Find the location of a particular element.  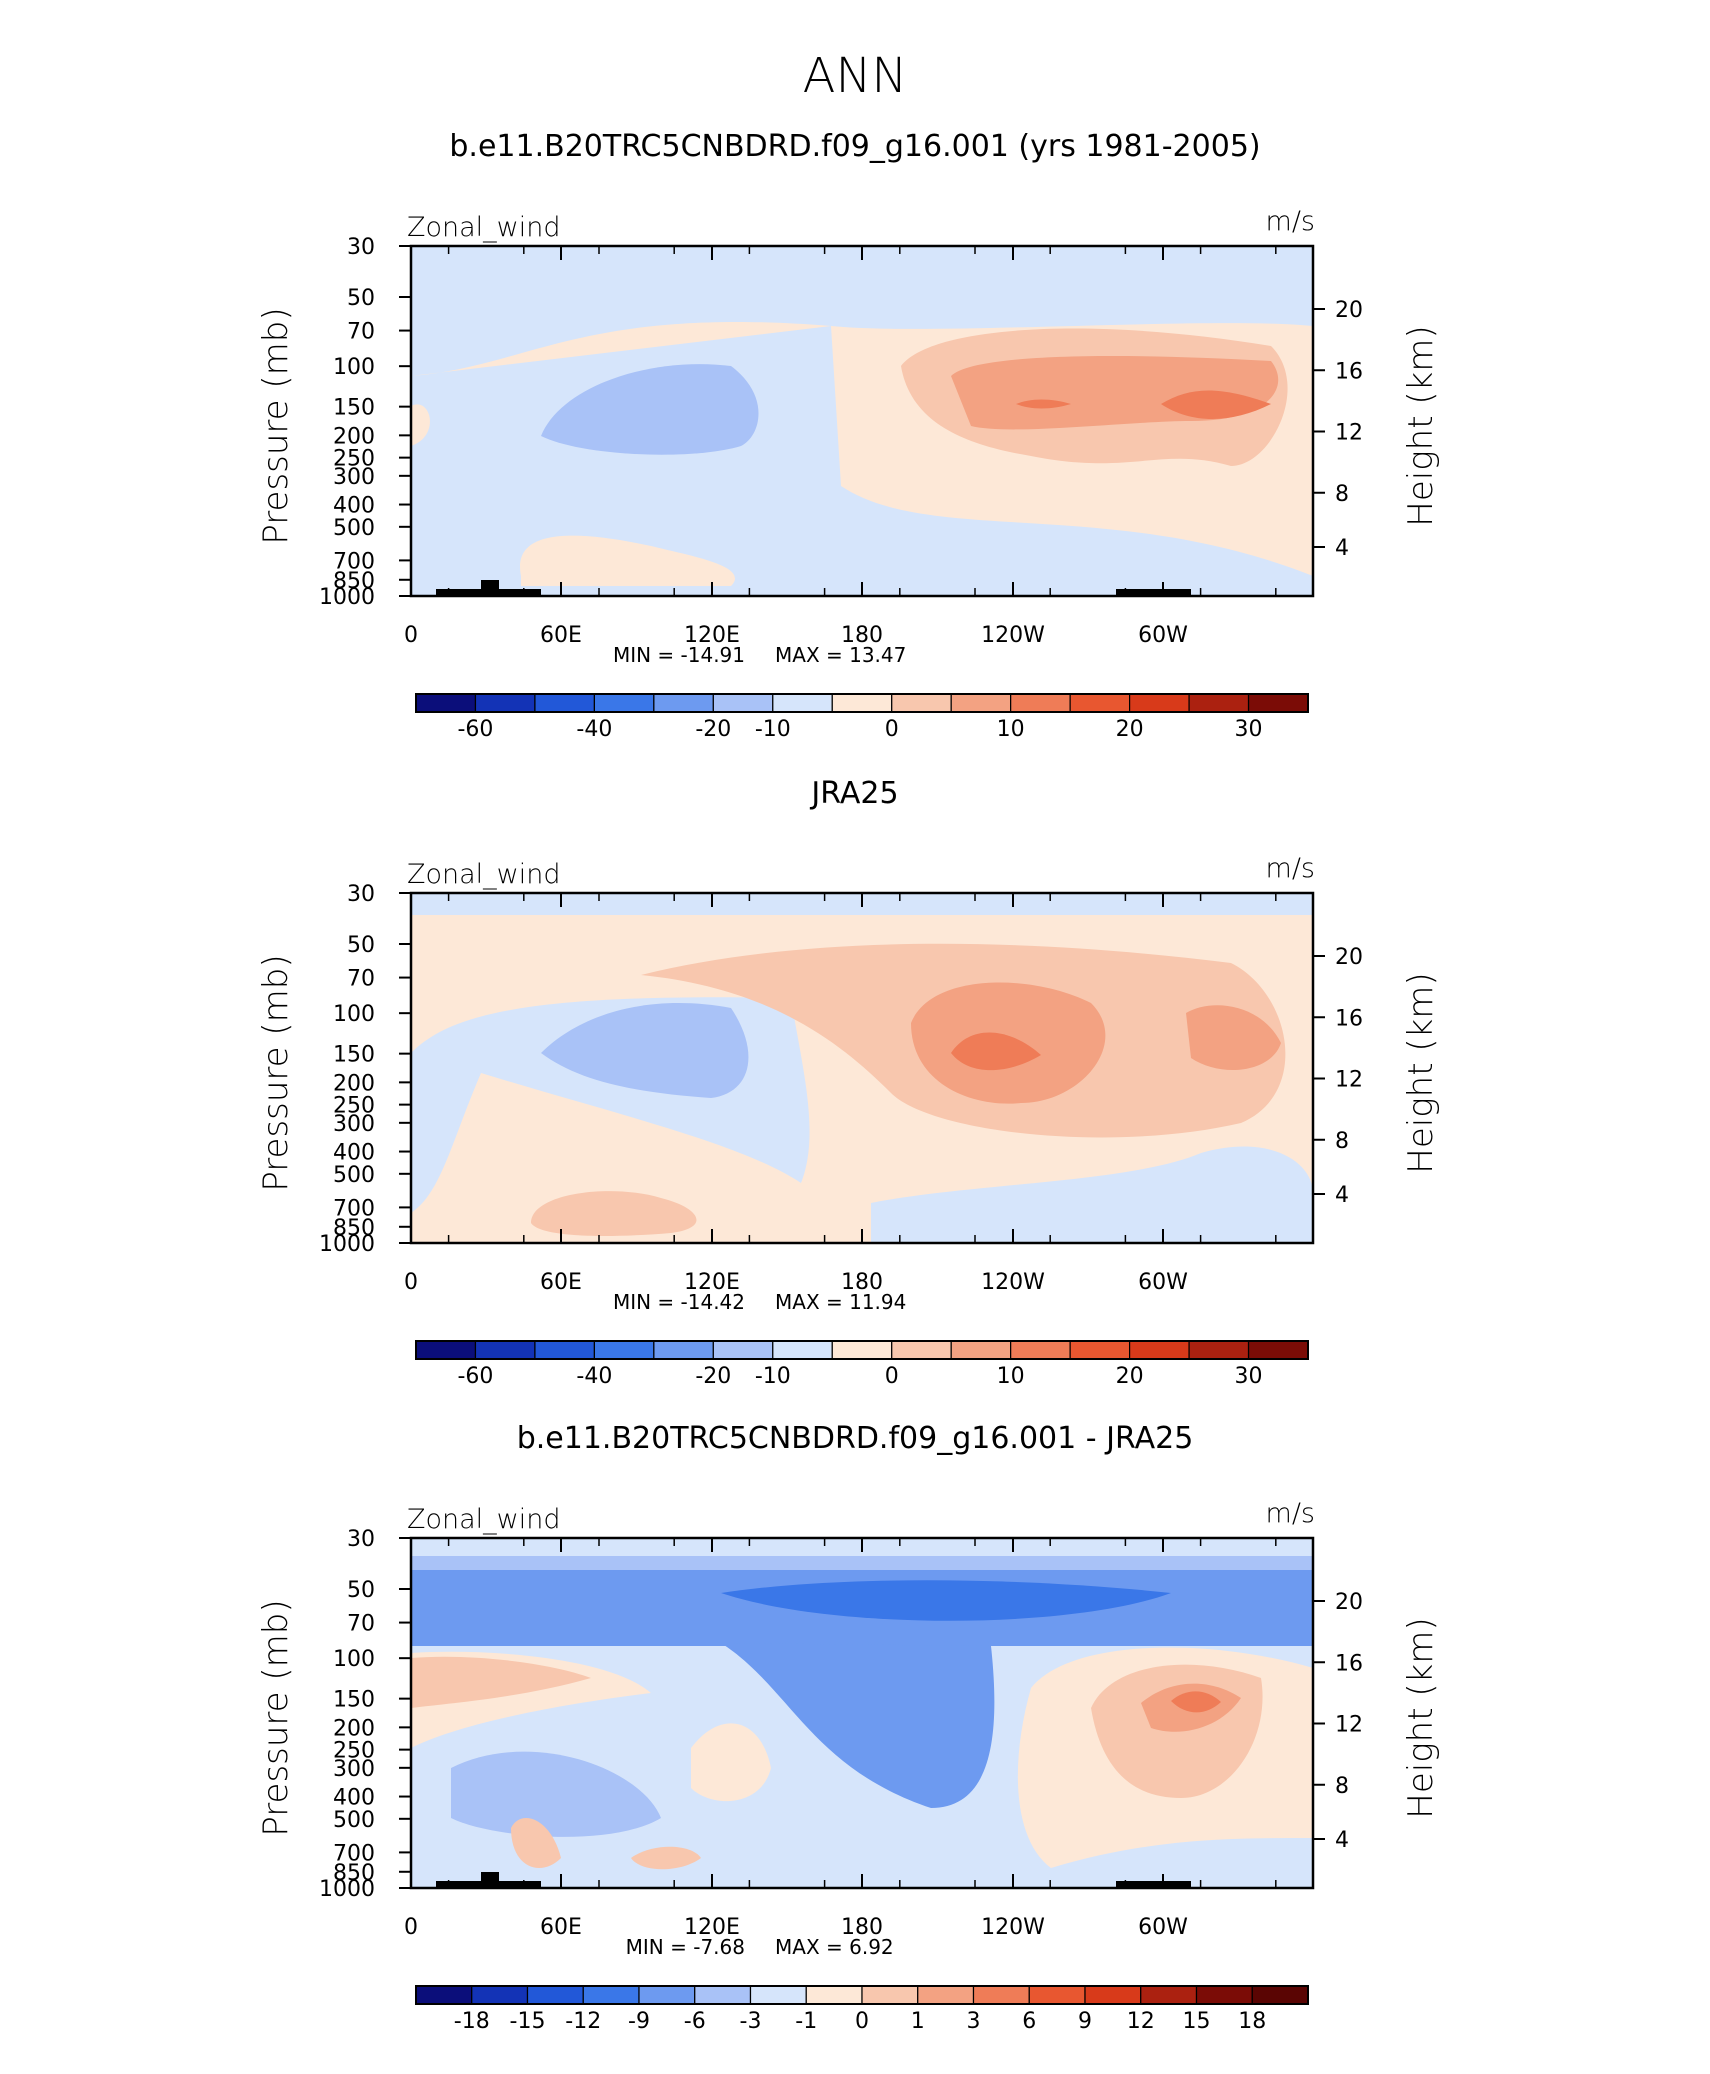

max-label: MAX = 6.92 is located at coordinates (834, 1947).